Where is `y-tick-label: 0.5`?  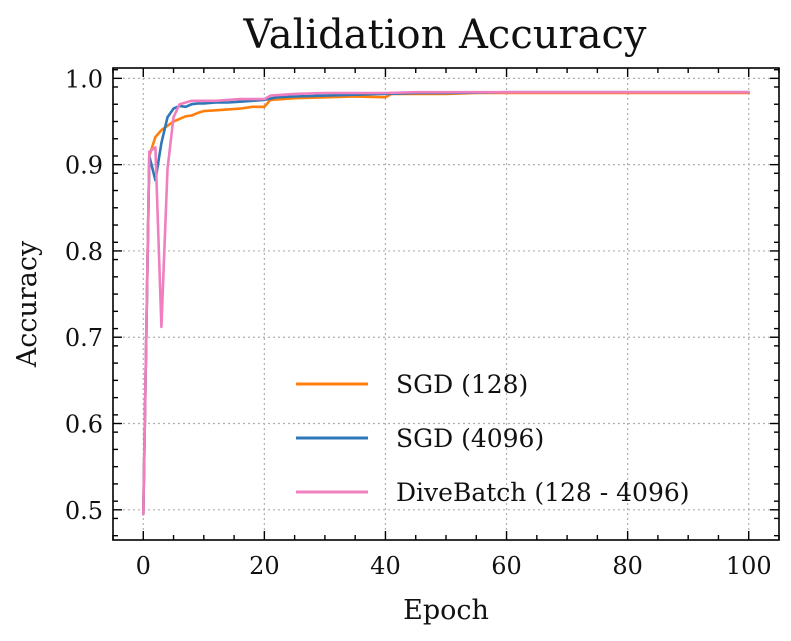 y-tick-label: 0.5 is located at coordinates (84, 511).